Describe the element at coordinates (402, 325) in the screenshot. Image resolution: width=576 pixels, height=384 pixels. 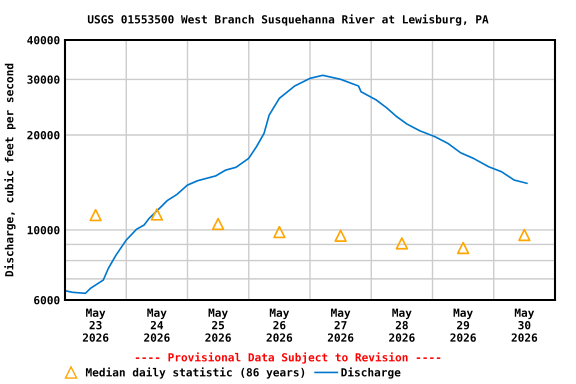
I see `x-tick-label: May 28 2026` at that location.